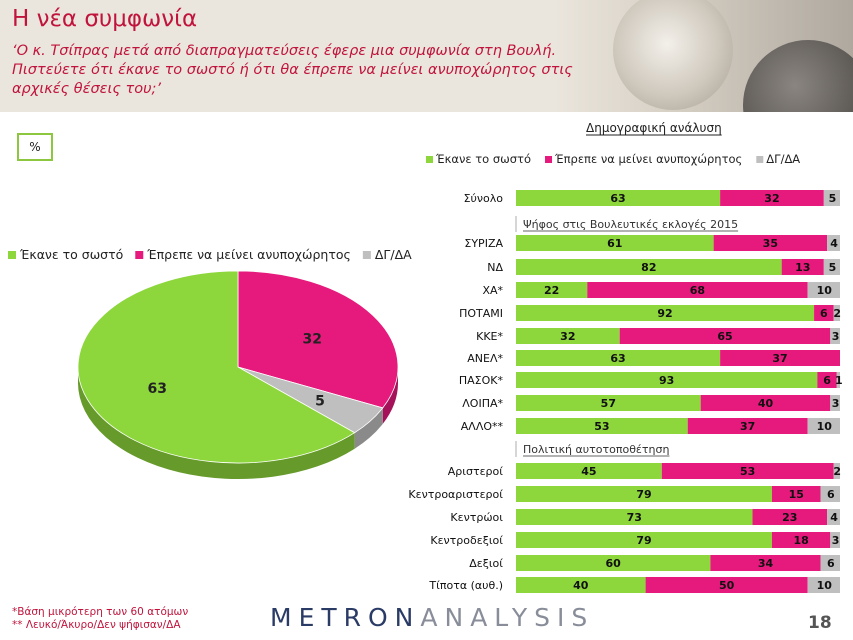  I want to click on bar-value-label: 82, so click(648, 267).